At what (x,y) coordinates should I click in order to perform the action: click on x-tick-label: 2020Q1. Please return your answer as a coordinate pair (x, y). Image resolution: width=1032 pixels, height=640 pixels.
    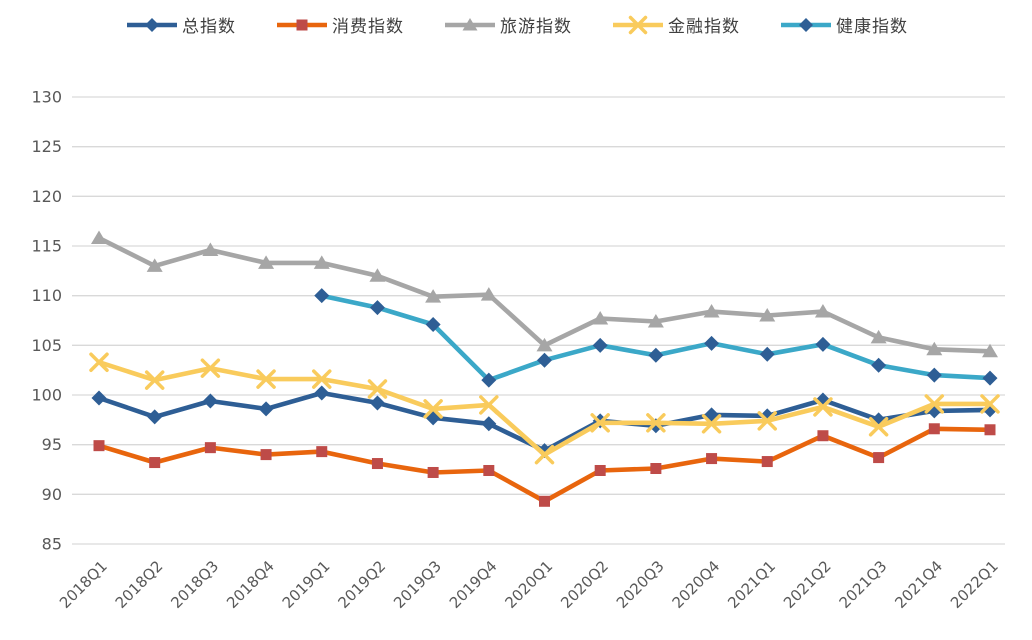
    Looking at the image, I should click on (529, 584).